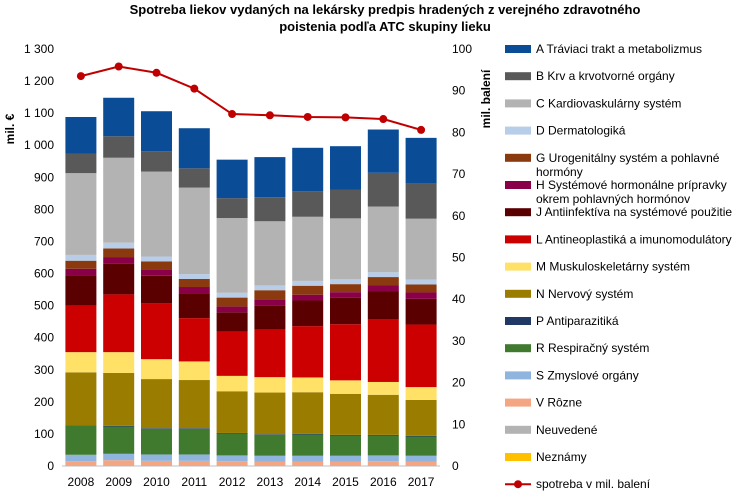  What do you see at coordinates (459, 132) in the screenshot?
I see `right-tick-label: 80` at bounding box center [459, 132].